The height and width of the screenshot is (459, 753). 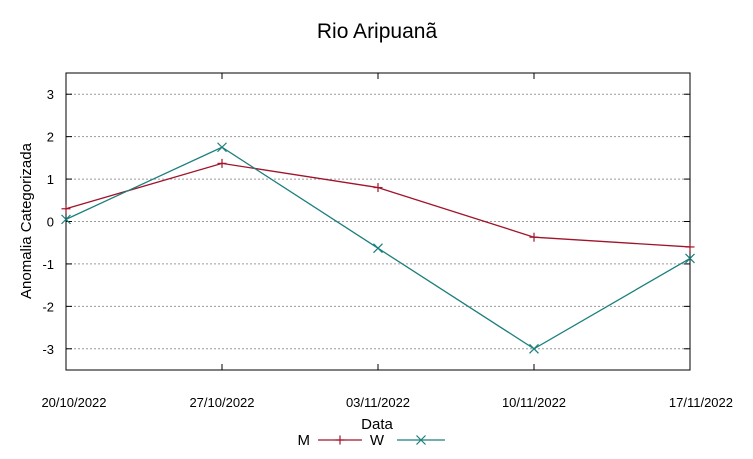 I want to click on x-tick-label: 17/11/2022, so click(x=701, y=402).